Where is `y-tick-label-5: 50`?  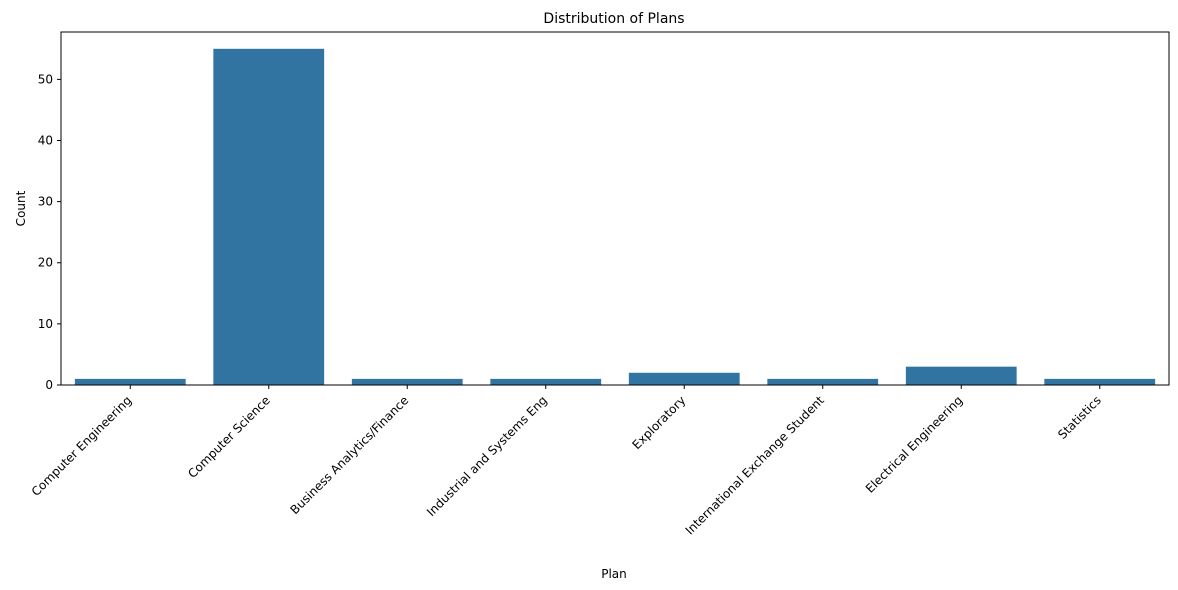
y-tick-label-5: 50 is located at coordinates (45, 79).